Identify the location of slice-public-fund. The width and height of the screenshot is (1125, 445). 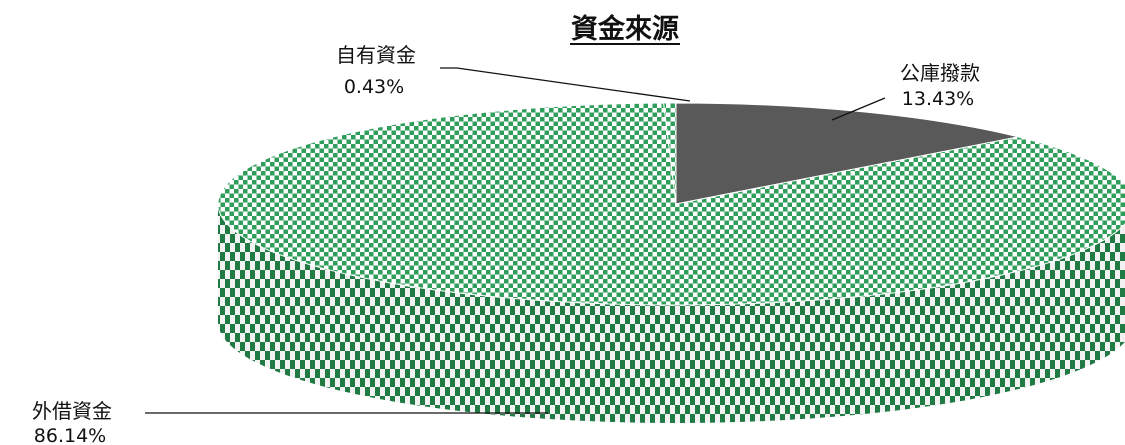
(847, 153).